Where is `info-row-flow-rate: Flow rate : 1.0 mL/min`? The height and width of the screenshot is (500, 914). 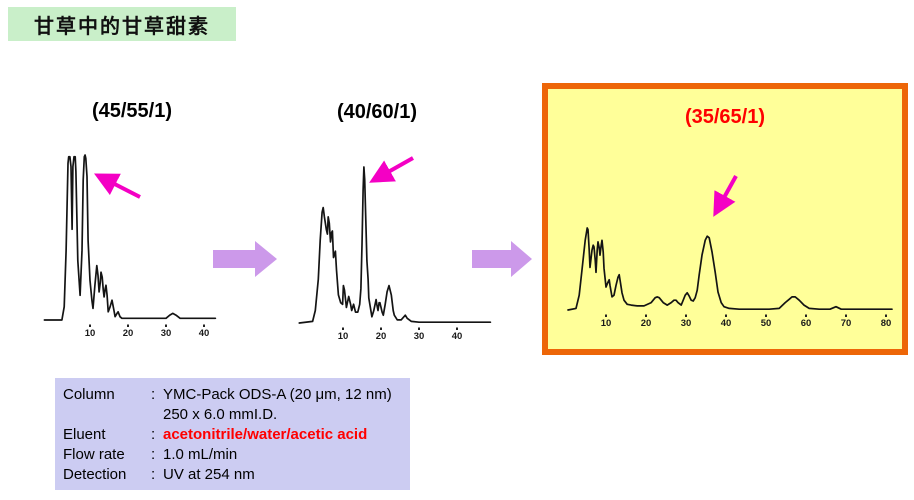 info-row-flow-rate: Flow rate : 1.0 mL/min is located at coordinates (236, 455).